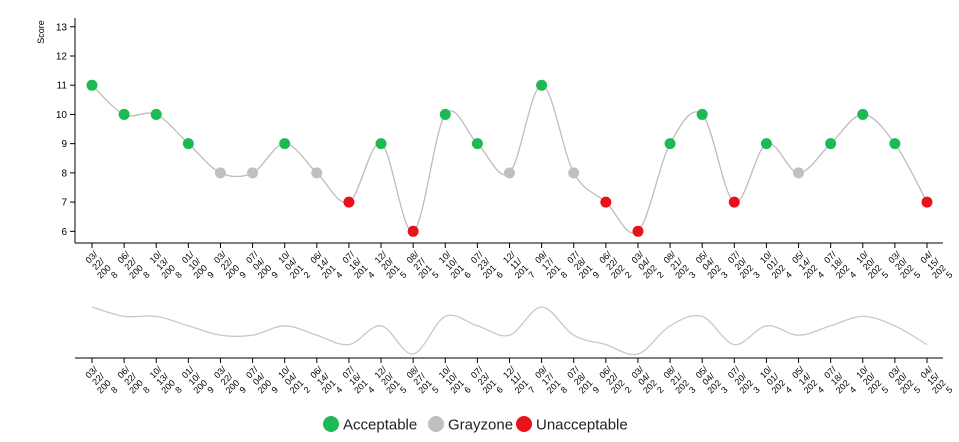  I want to click on x-tick-label: 06/22/2008, so click(133, 268).